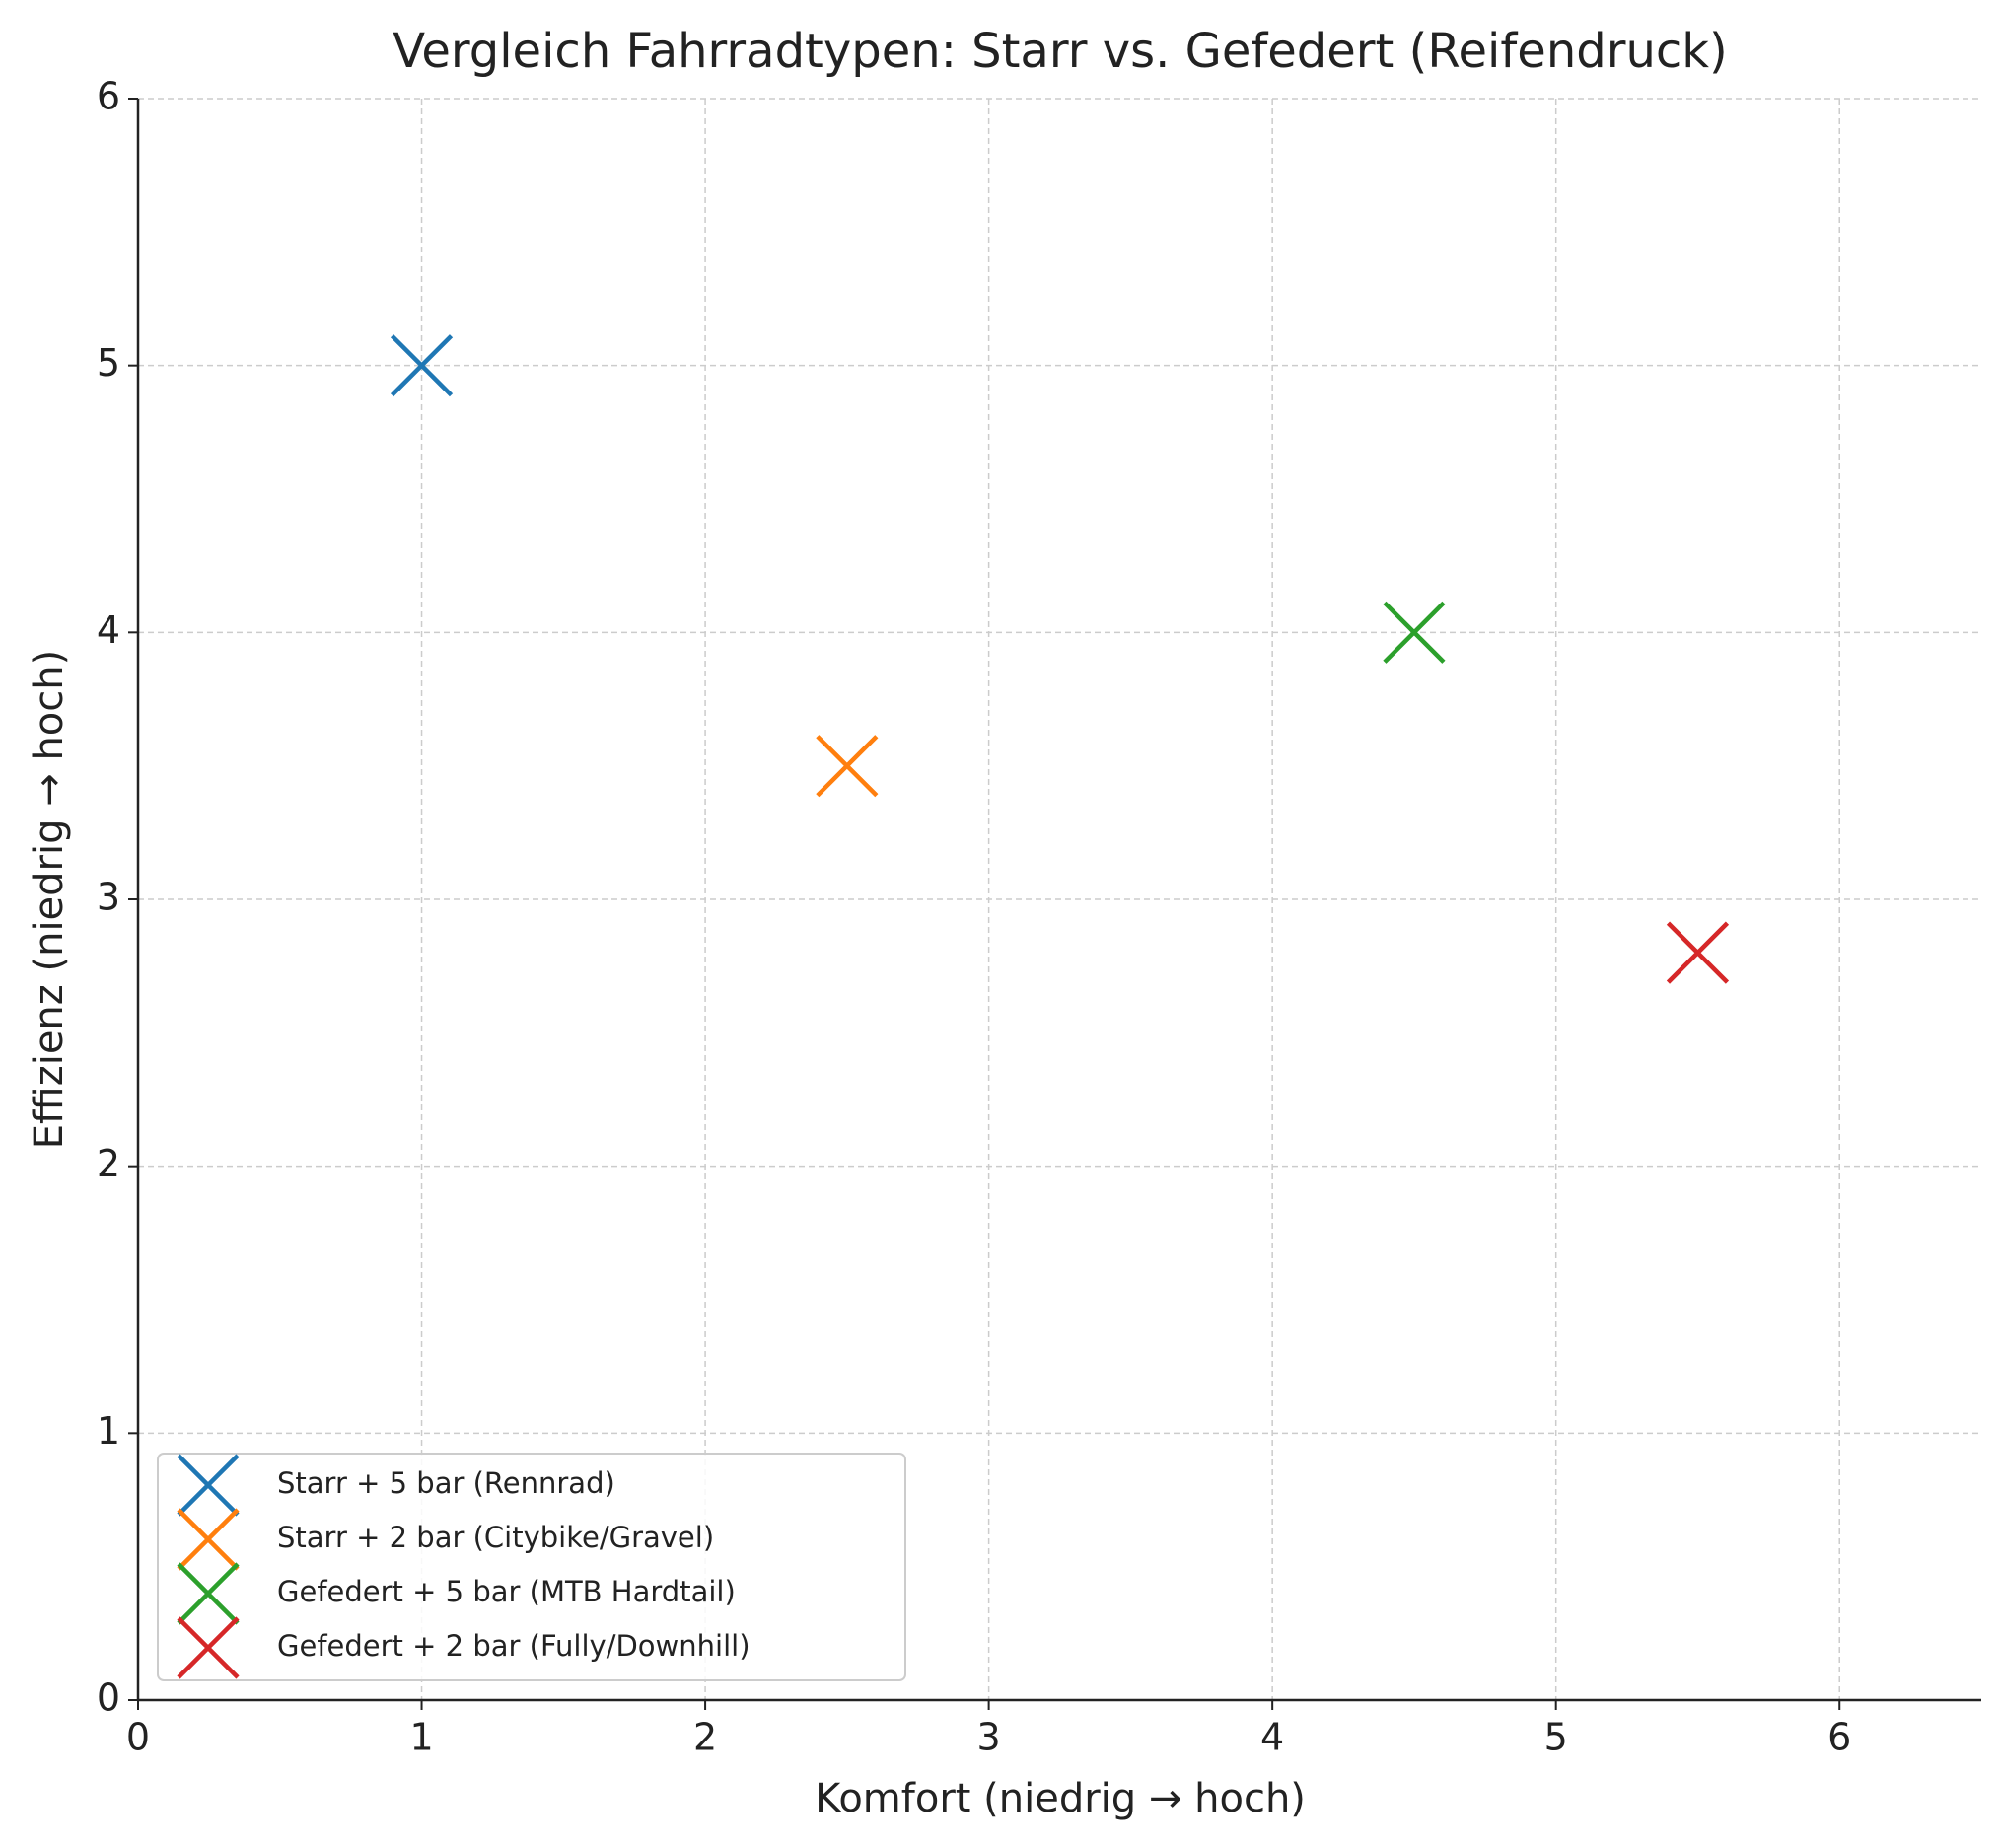 This screenshot has height=1848, width=2003. Describe the element at coordinates (989, 1738) in the screenshot. I see `x-tick-label: 3` at that location.